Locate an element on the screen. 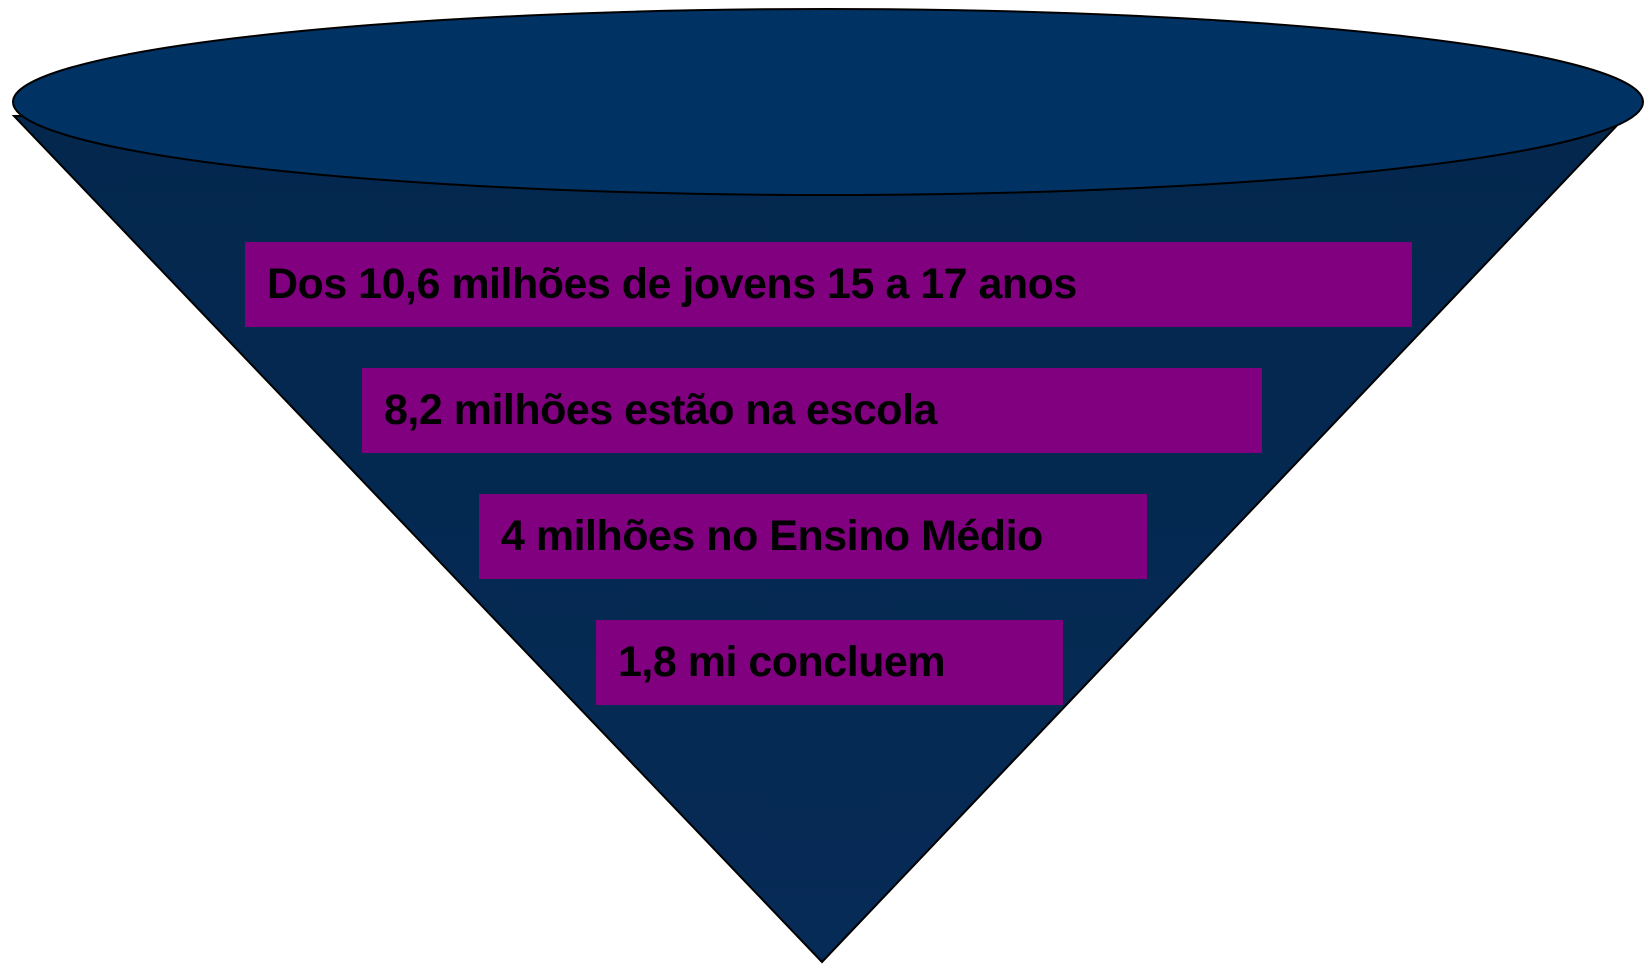 This screenshot has width=1648, height=964. funnel-level-3-label: 4 milhões no Ensino Médio is located at coordinates (772, 536).